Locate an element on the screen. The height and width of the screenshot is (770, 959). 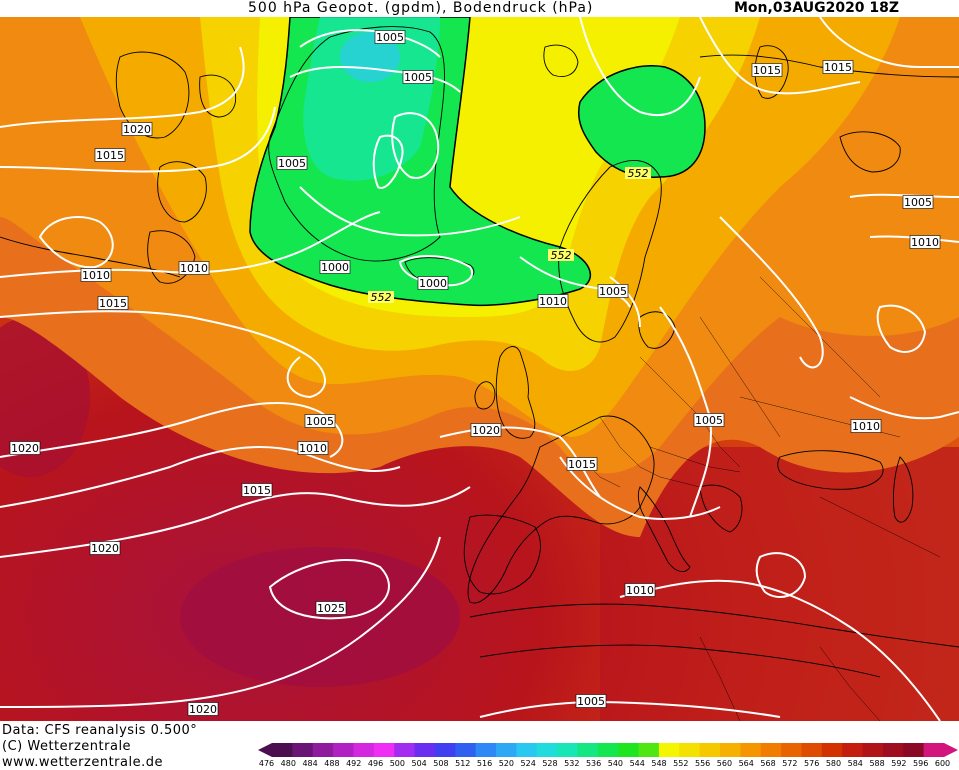
scale-tick-label: 484 is located at coordinates (310, 763).